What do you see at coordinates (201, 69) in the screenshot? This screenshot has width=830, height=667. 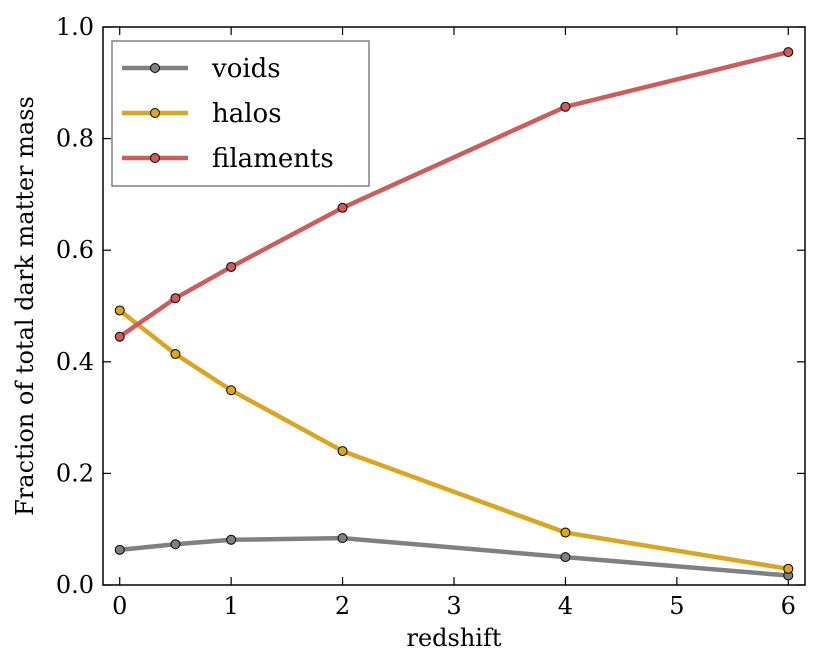 I see `legend-item-voids: voids` at bounding box center [201, 69].